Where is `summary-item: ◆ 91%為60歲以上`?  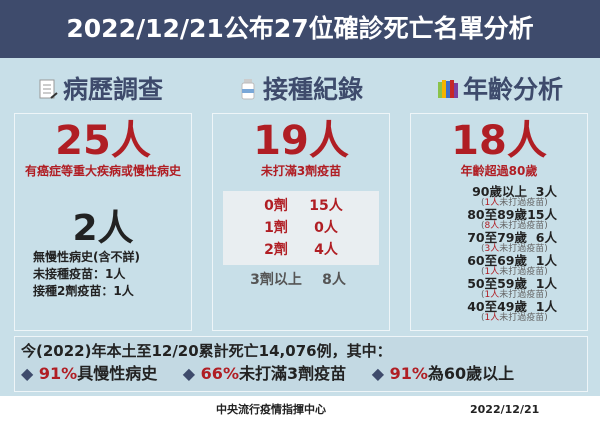
summary-item: ◆ 91%為60歲以上 is located at coordinates (443, 373).